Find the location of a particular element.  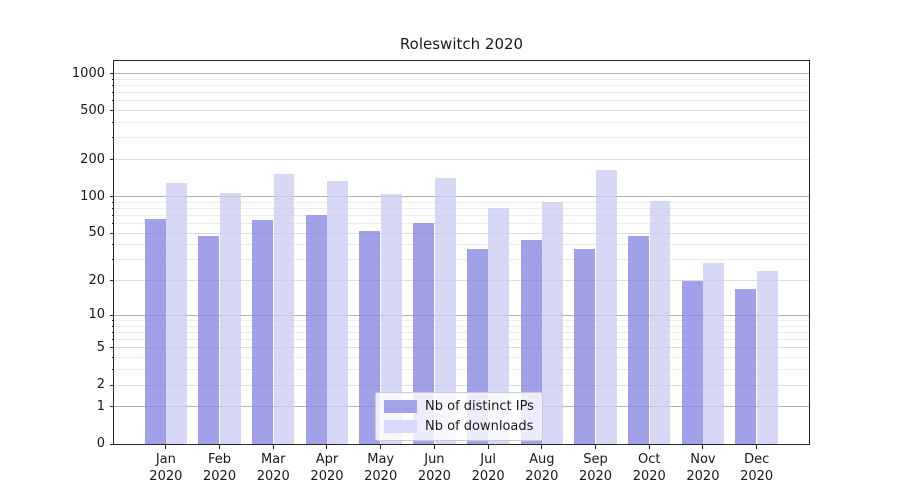

bar-nb-of-distinct-ips-apr is located at coordinates (316, 329).